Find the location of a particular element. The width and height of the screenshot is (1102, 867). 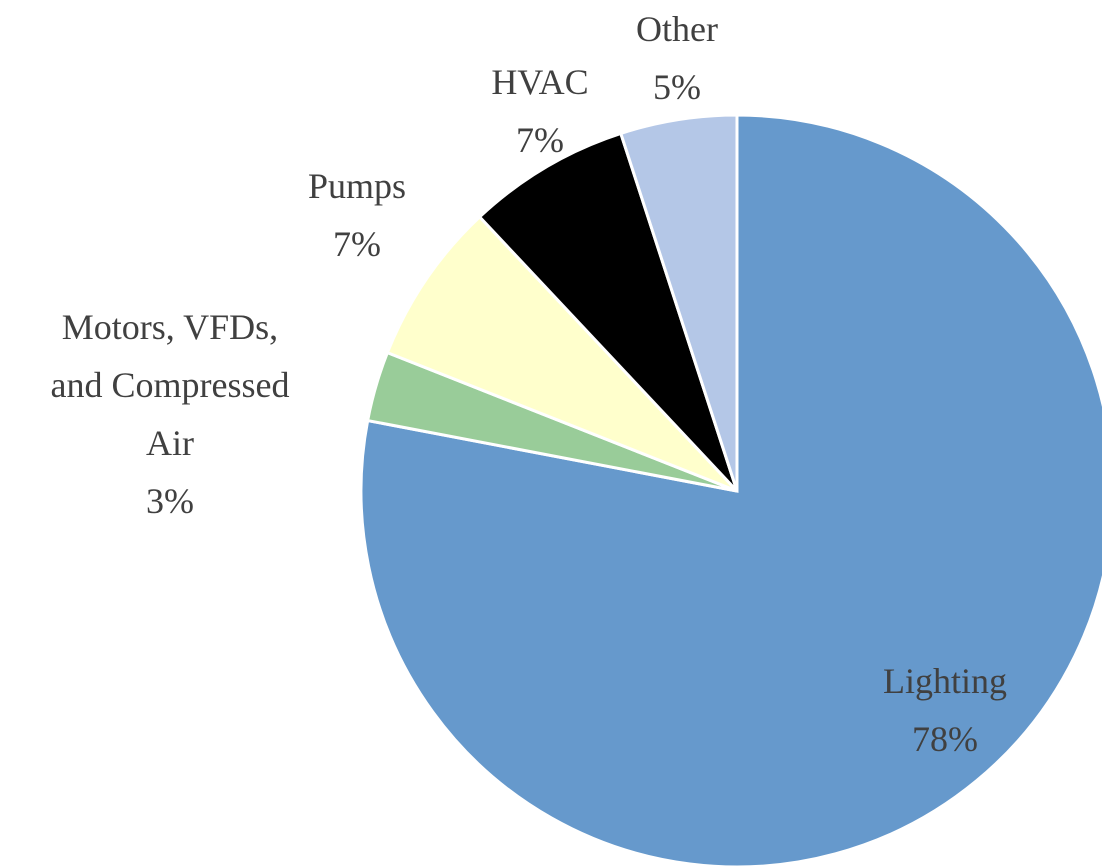

value-label: 5% is located at coordinates (677, 87).